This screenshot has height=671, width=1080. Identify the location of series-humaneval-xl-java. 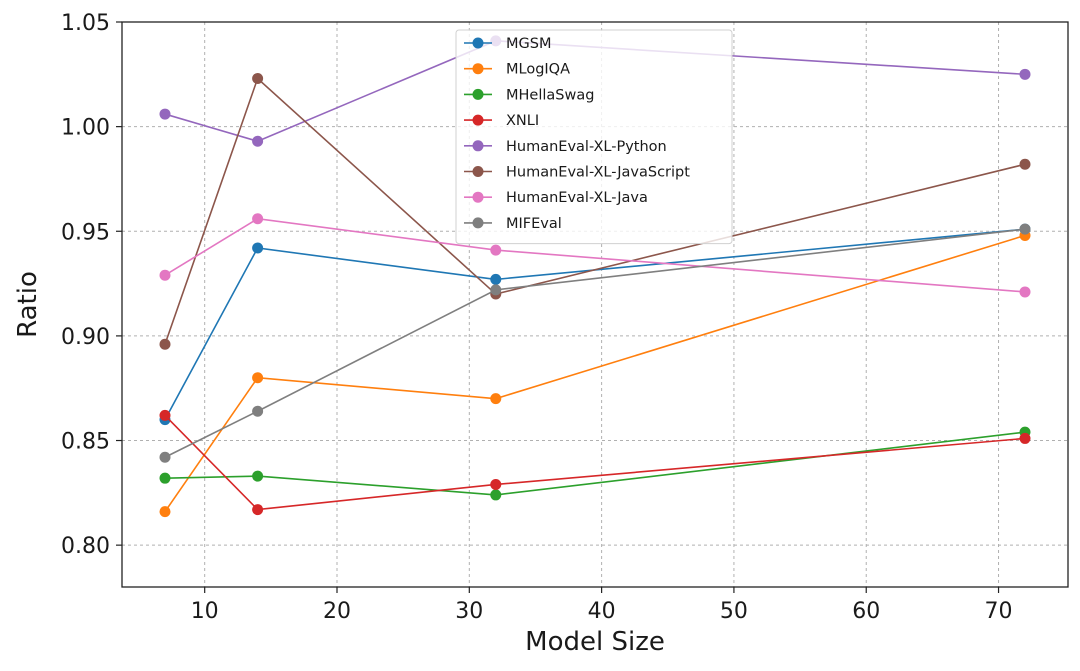
(595, 255).